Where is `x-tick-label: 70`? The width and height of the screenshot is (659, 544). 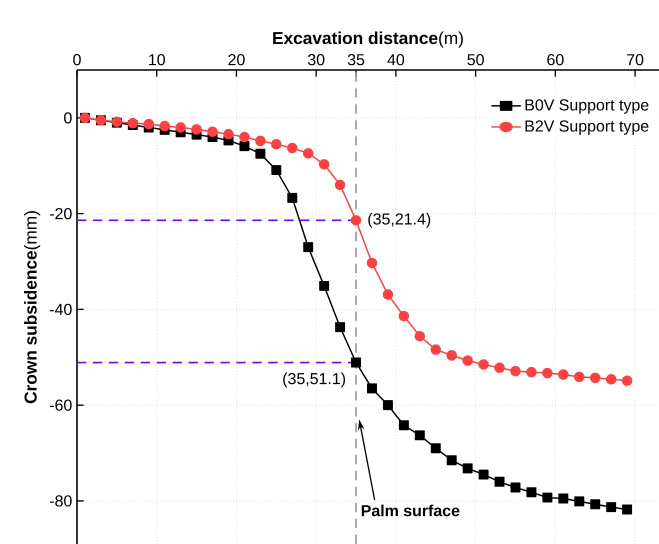 x-tick-label: 70 is located at coordinates (635, 60).